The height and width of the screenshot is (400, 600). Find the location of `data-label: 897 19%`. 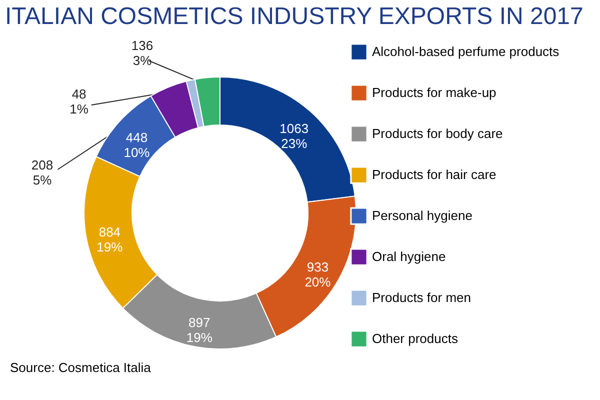

data-label: 897 19% is located at coordinates (199, 330).